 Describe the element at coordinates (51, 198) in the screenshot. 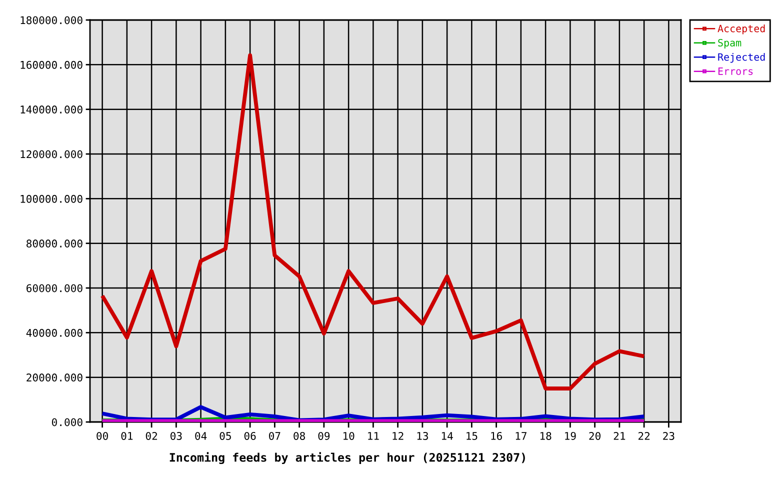

I see `y-tick-label: 100000.000` at that location.